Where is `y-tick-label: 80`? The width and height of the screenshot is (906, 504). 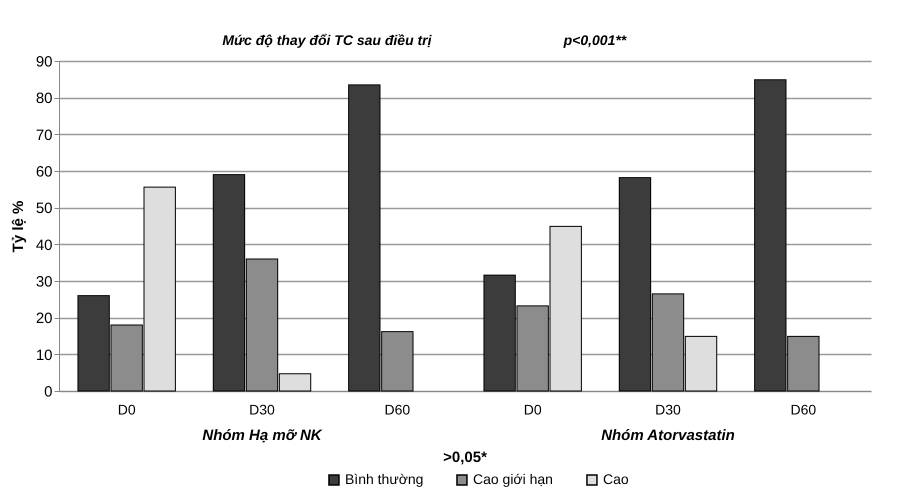
y-tick-label: 80 is located at coordinates (44, 99).